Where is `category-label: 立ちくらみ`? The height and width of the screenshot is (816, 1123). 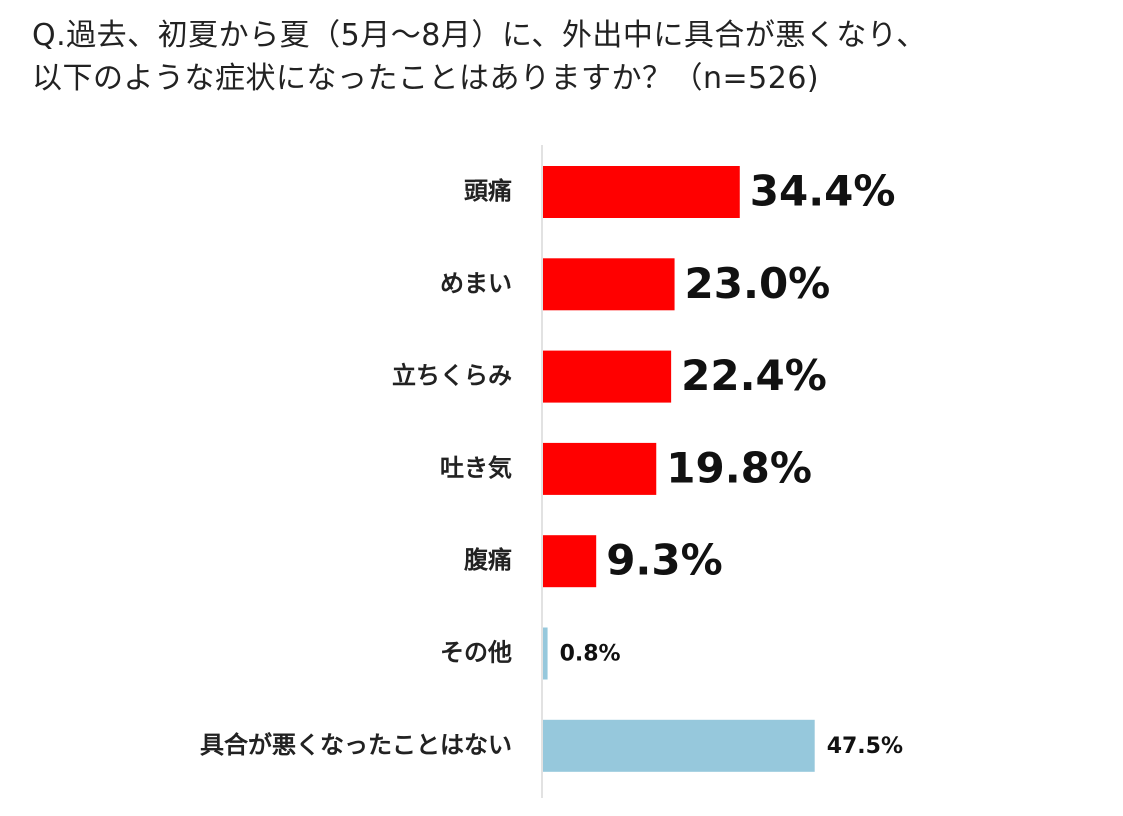
category-label: 立ちくらみ is located at coordinates (452, 376).